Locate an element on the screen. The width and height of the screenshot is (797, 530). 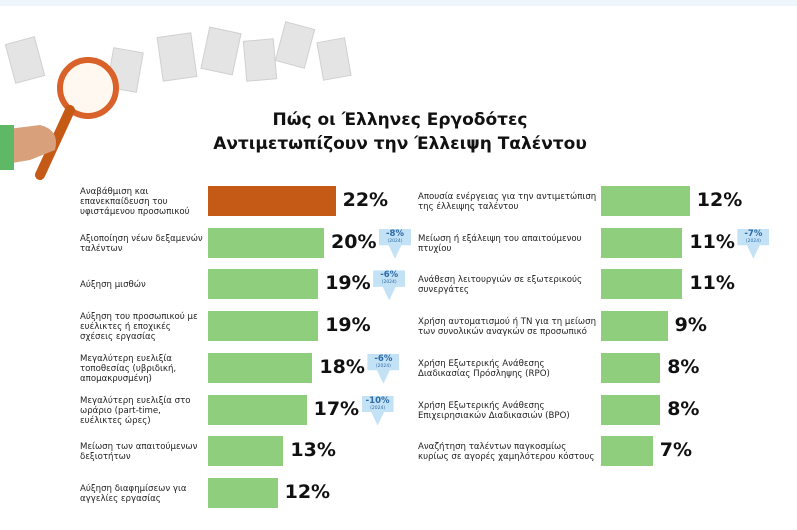
change-label: -7% is located at coordinates (753, 233).